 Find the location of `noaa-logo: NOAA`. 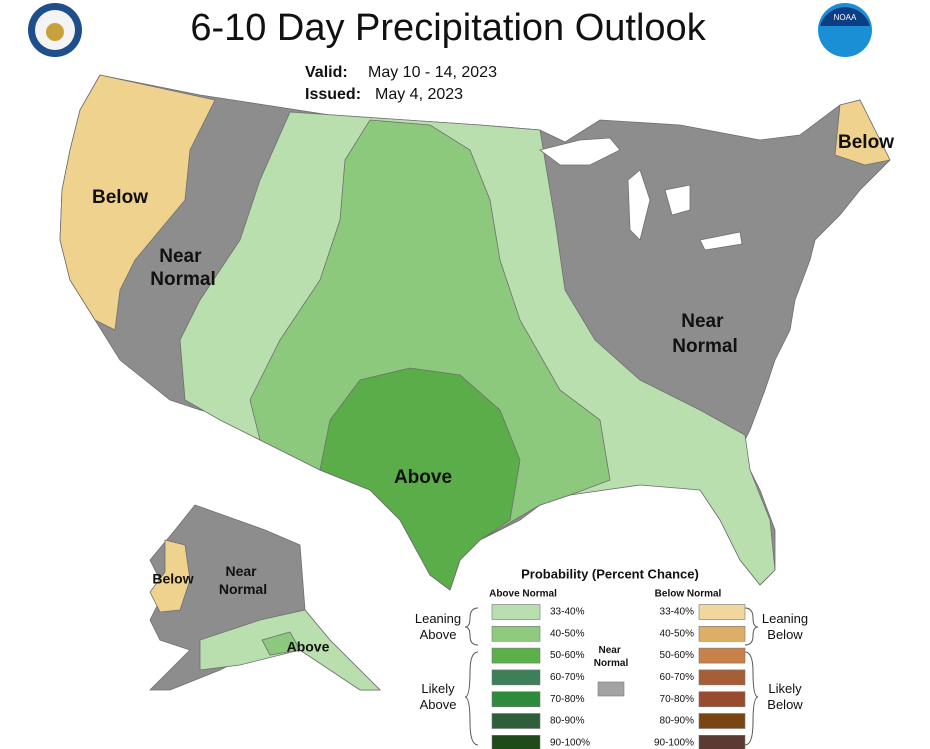

noaa-logo: NOAA is located at coordinates (845, 30).